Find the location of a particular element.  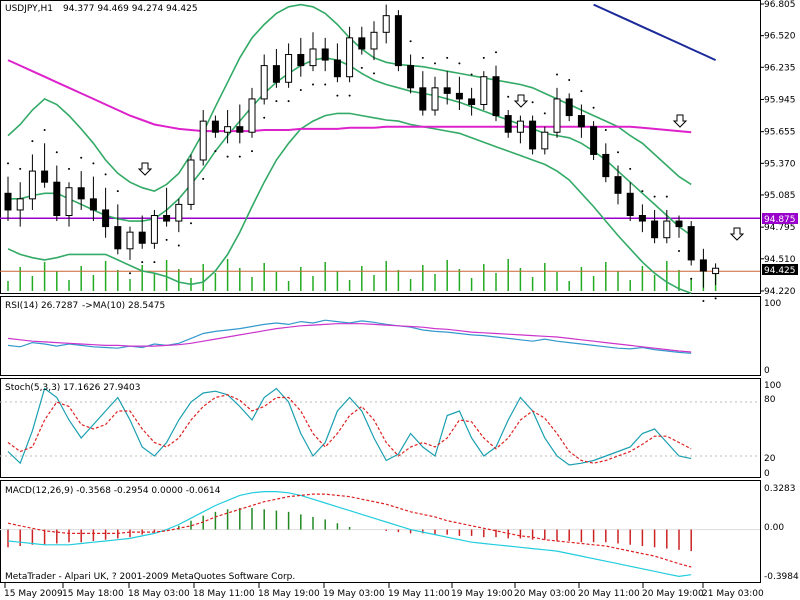

rsi-pane-frame is located at coordinates (380, 336).